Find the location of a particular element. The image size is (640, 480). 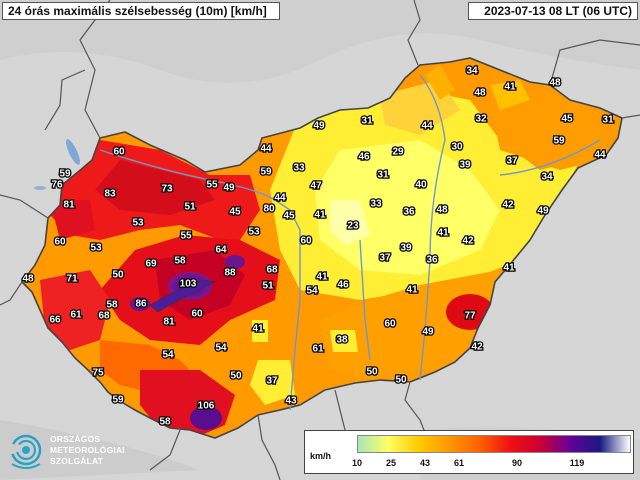

station-value: 23 is located at coordinates (353, 226).